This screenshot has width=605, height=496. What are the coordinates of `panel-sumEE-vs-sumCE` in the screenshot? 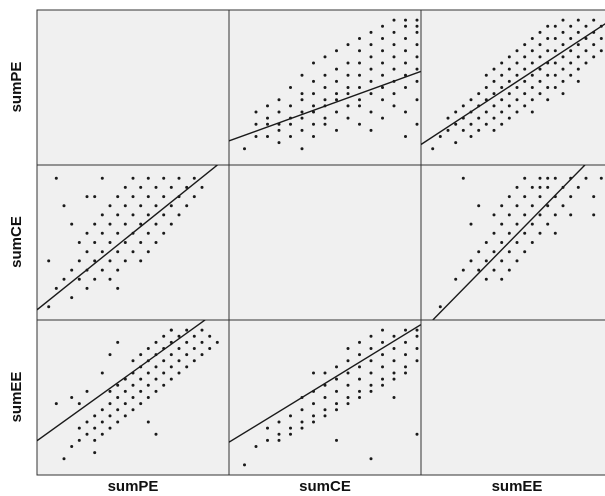 It's located at (325, 397).